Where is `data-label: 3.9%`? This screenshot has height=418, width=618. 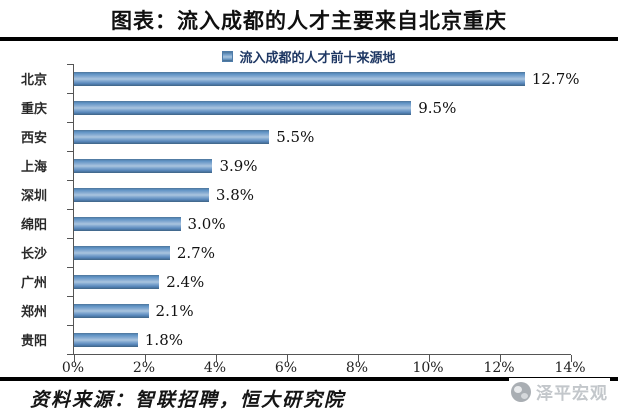
data-label: 3.9% is located at coordinates (238, 165).